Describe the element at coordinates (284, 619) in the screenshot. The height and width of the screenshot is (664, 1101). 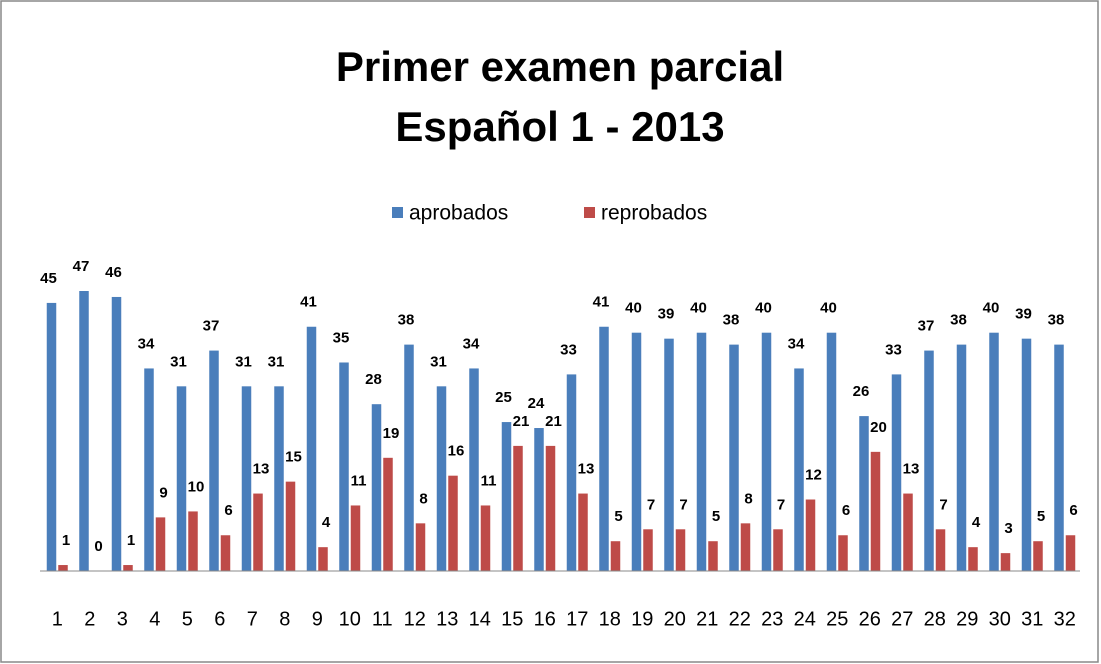
I see `x-tick-label: 8` at that location.